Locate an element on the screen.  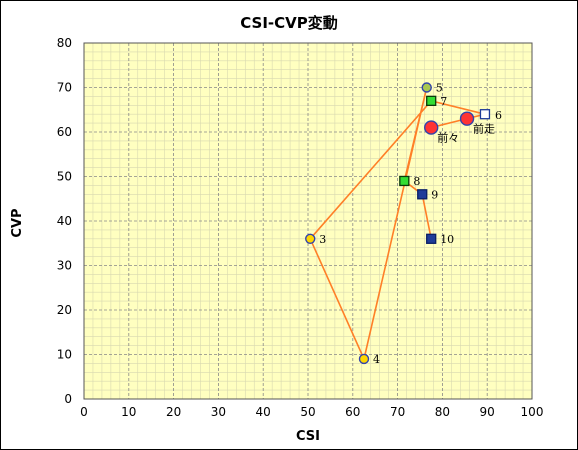
x-tick-label: 40 is located at coordinates (263, 412).